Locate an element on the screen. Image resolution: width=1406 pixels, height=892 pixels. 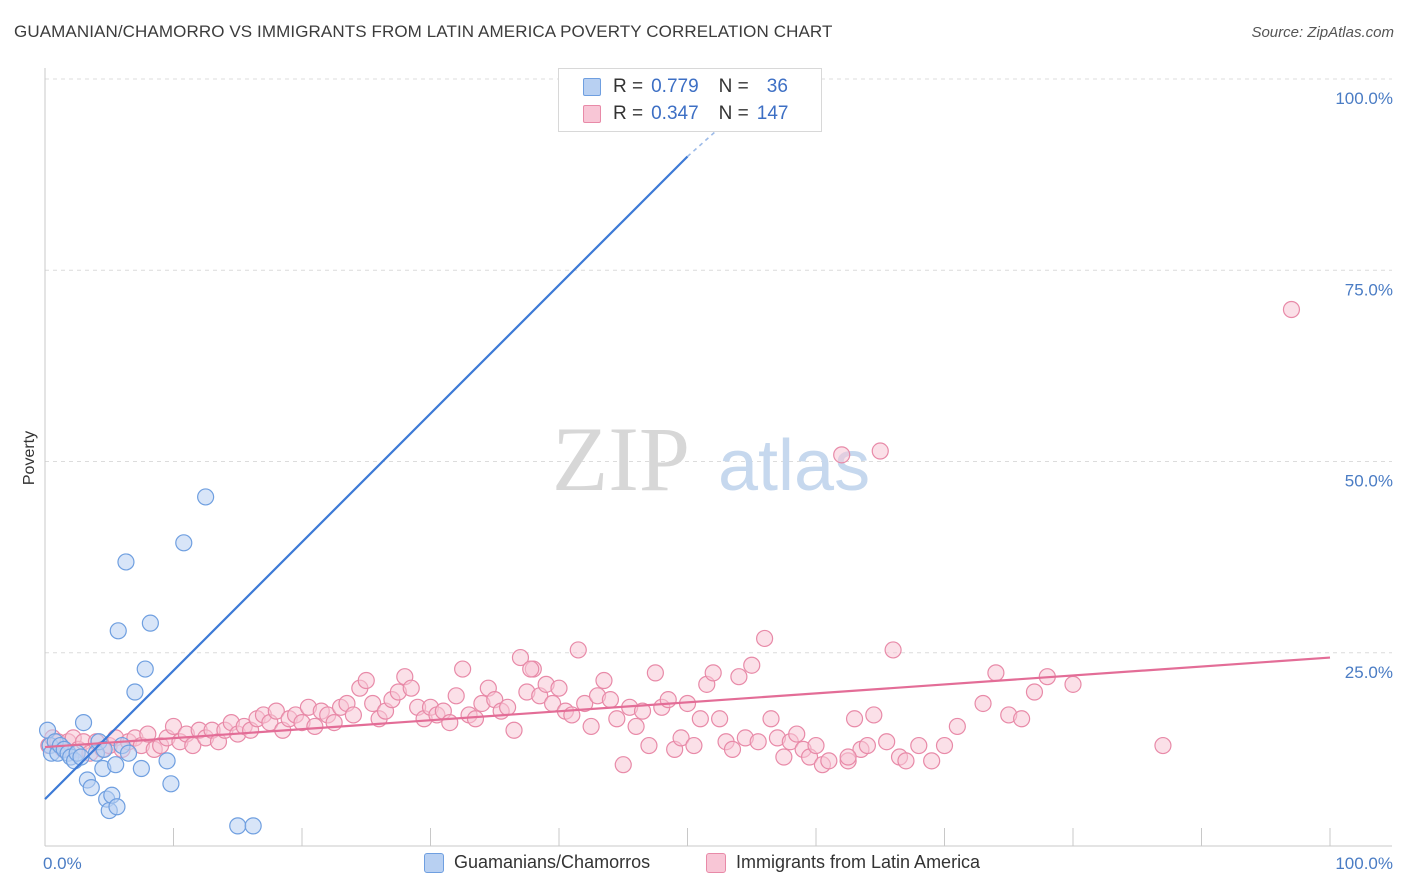
legend-swatch-blue is located at coordinates (592, 87).